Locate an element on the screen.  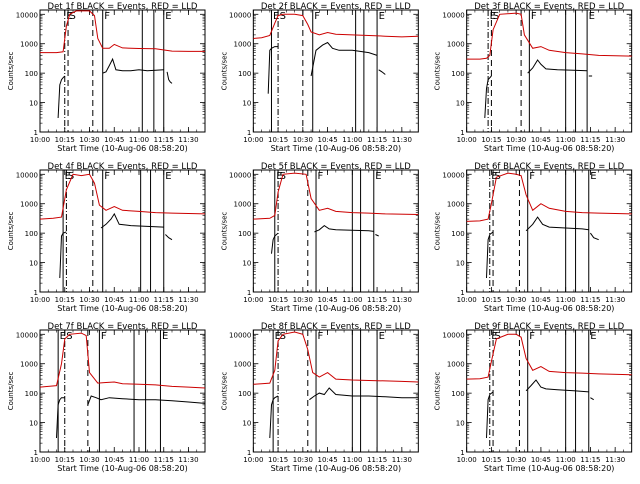
chart-title: Det 5f BLACK = Events, RED = LLD is located at coordinates (336, 167).